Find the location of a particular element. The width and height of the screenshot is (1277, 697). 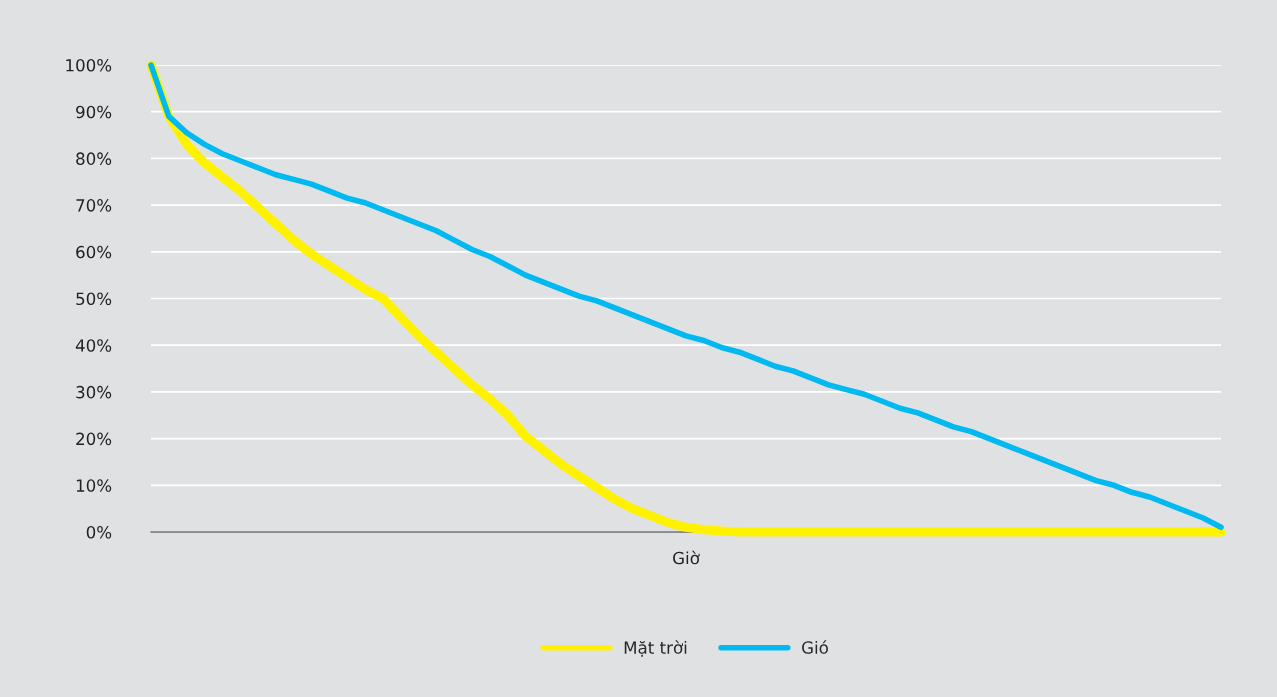

y-tick-label: 90% is located at coordinates (94, 112).